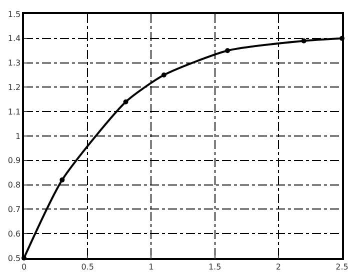 The image size is (356, 278). Describe the element at coordinates (342, 267) in the screenshot. I see `x-tick-label: 2.5` at that location.